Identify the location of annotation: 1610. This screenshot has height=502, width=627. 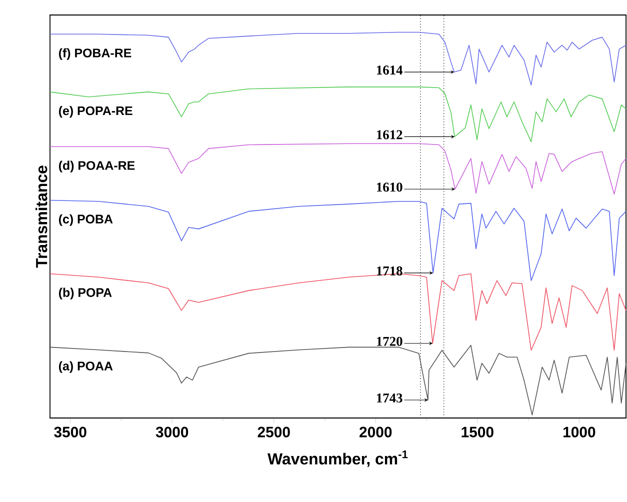
(389, 187).